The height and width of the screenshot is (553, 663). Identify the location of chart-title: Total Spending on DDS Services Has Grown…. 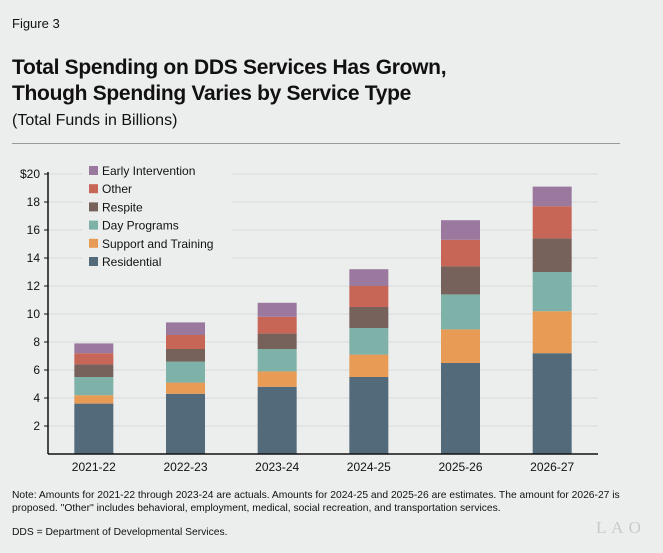
(229, 81).